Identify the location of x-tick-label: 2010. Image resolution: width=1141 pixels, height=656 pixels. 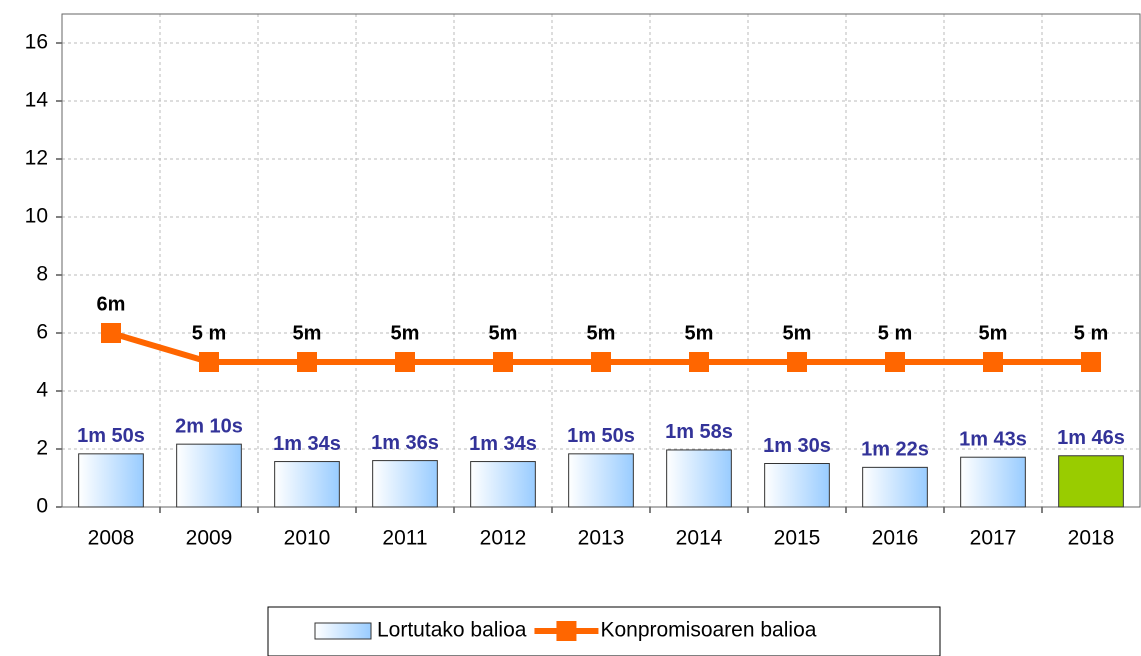
(307, 538).